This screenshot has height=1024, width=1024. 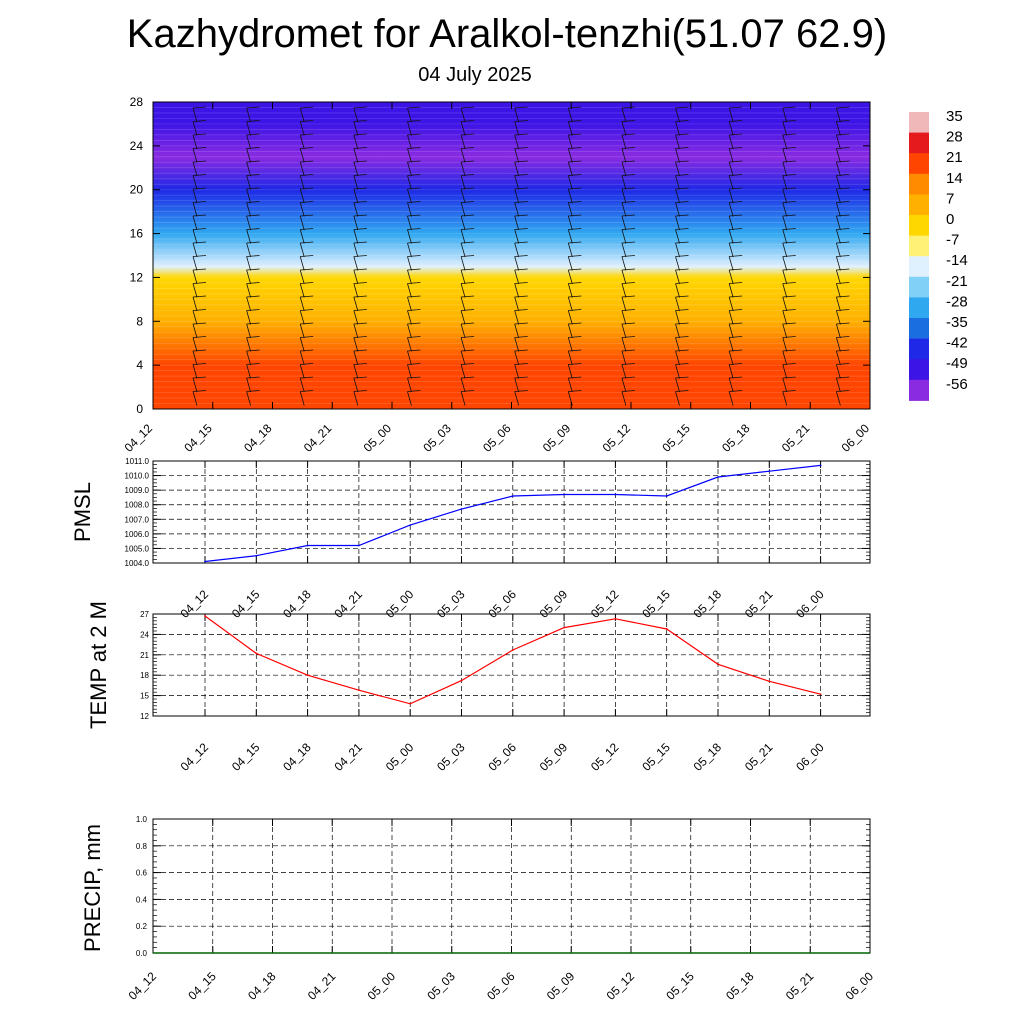 I want to click on y-tick-label: 16, so click(x=137, y=234).